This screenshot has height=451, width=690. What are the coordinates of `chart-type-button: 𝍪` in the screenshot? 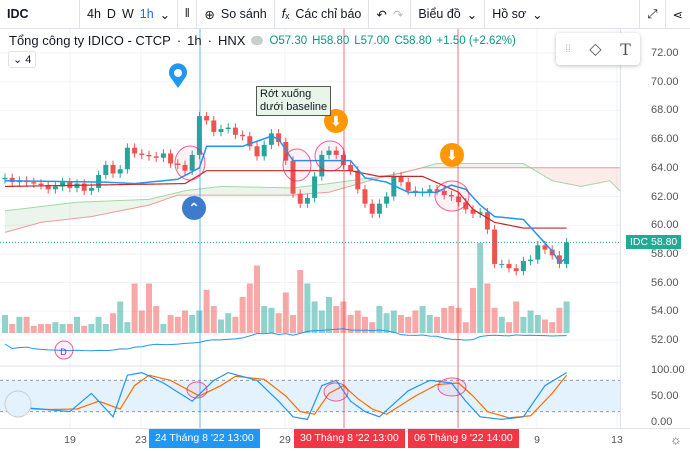 It's located at (188, 14).